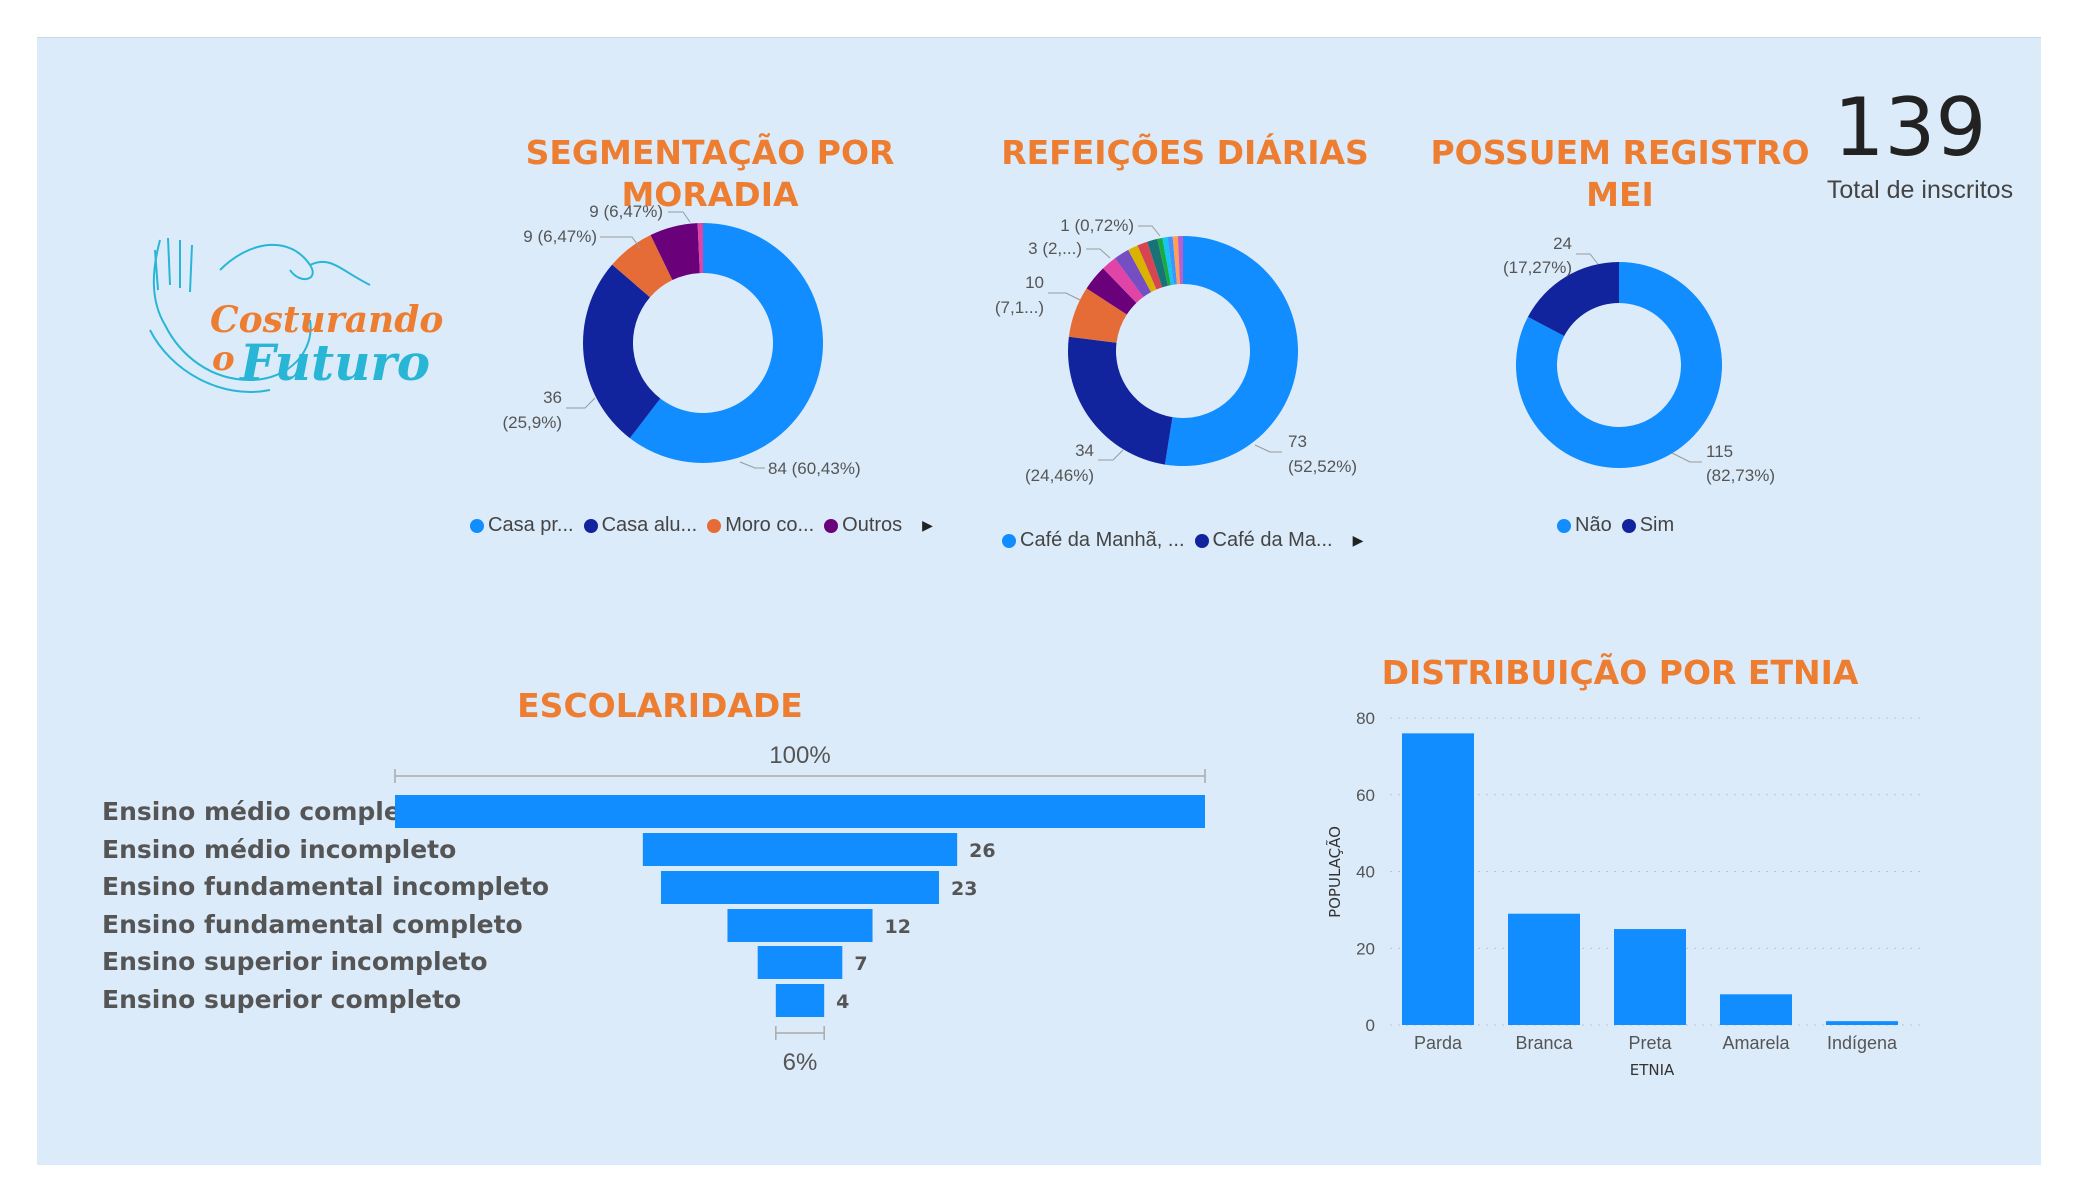 This screenshot has width=2075, height=1200. Describe the element at coordinates (1097, 225) in the screenshot. I see `data-label: 1 (0,72%)` at that location.